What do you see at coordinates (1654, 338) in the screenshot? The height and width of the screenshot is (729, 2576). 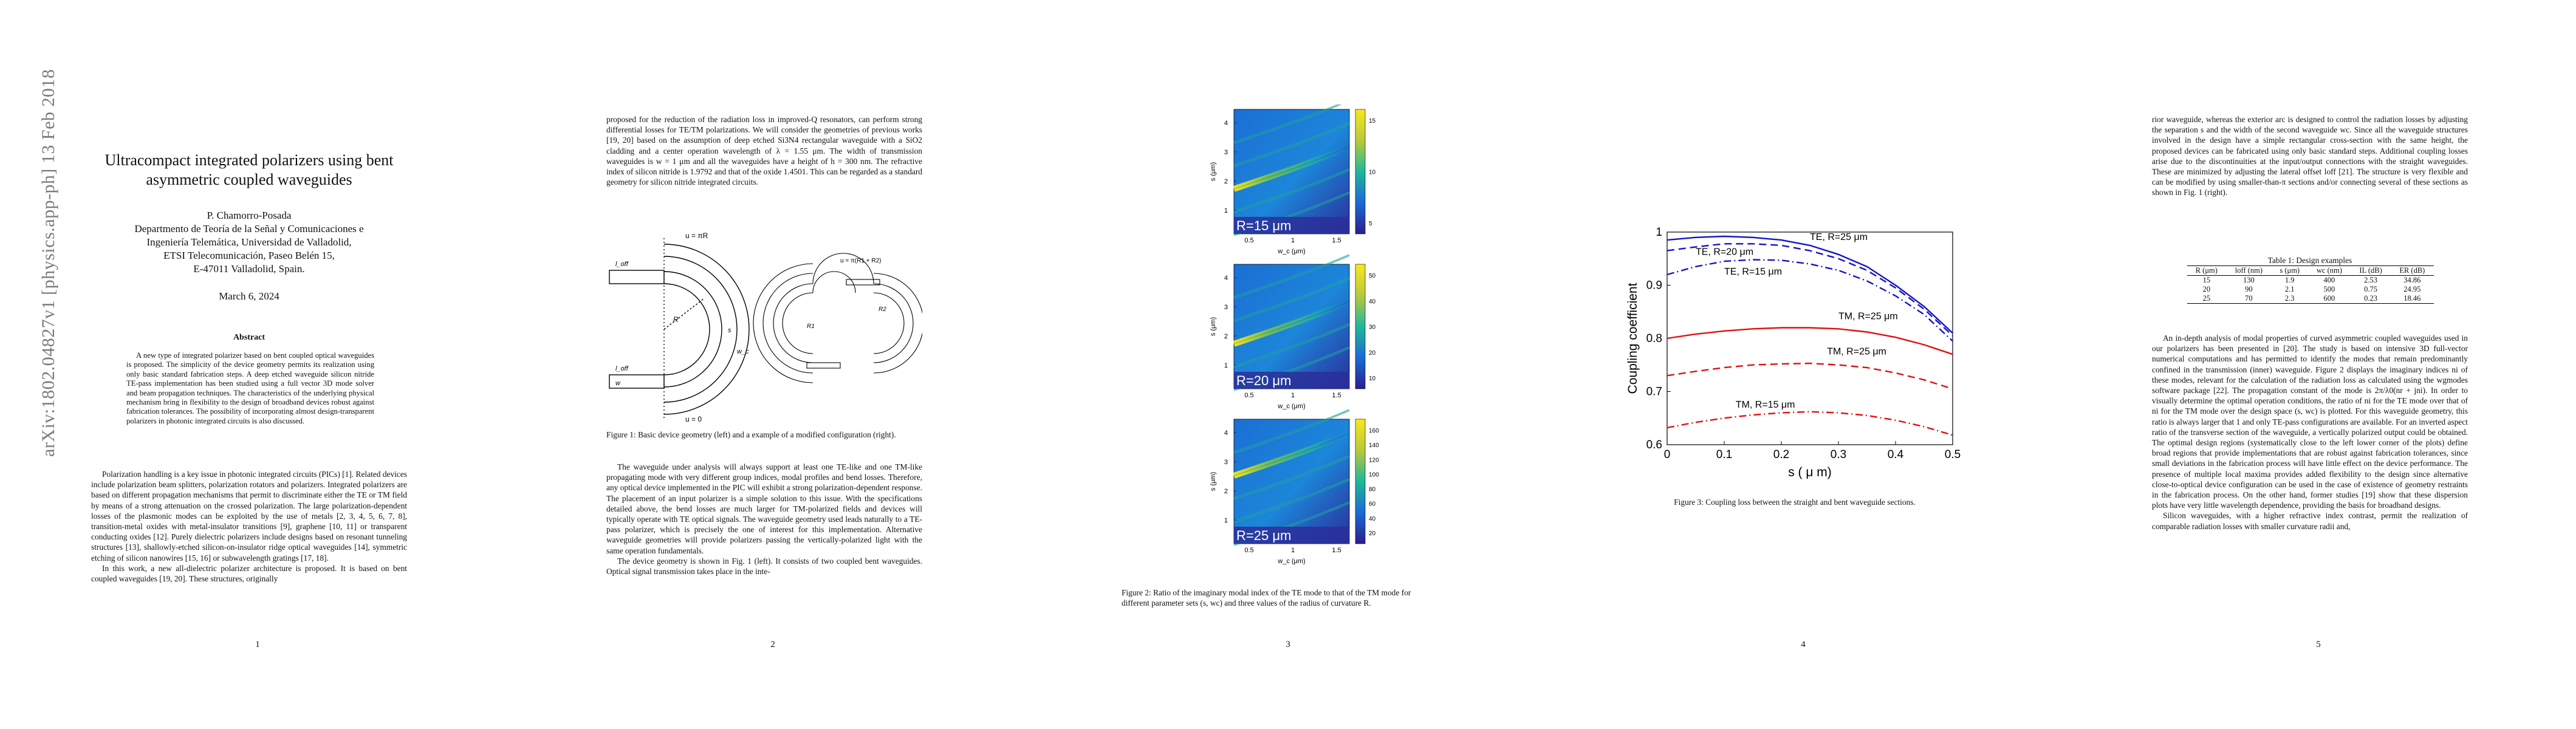 I see `y-tick-label: 0.8` at bounding box center [1654, 338].